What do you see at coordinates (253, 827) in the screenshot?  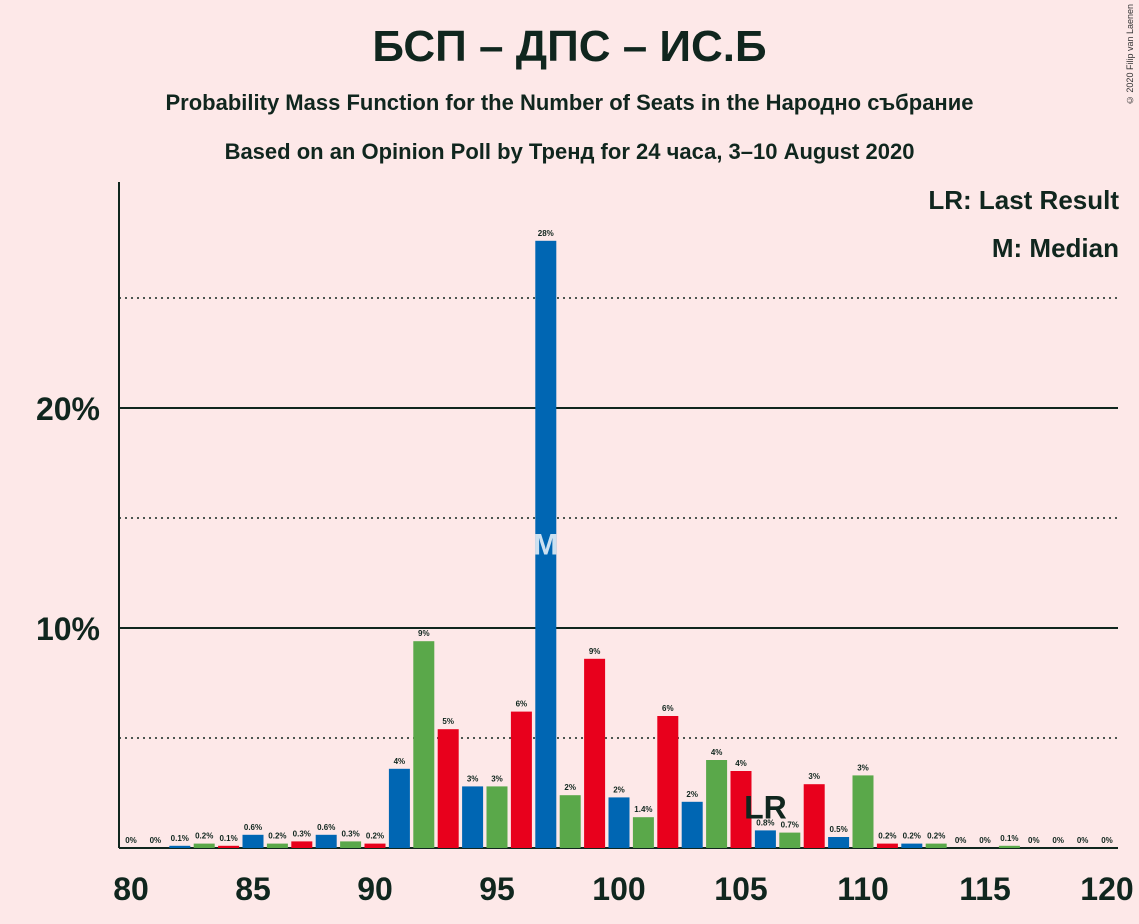 I see `data-label-85: 0.6%` at bounding box center [253, 827].